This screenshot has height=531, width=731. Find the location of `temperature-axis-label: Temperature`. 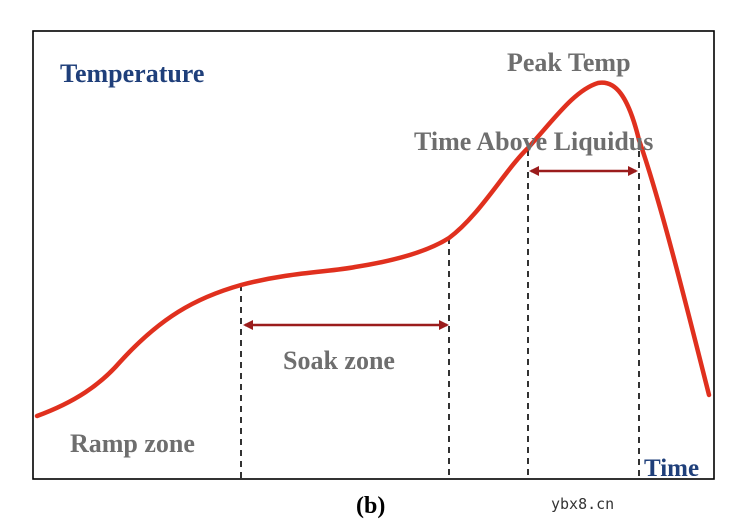

temperature-axis-label: Temperature is located at coordinates (132, 73).